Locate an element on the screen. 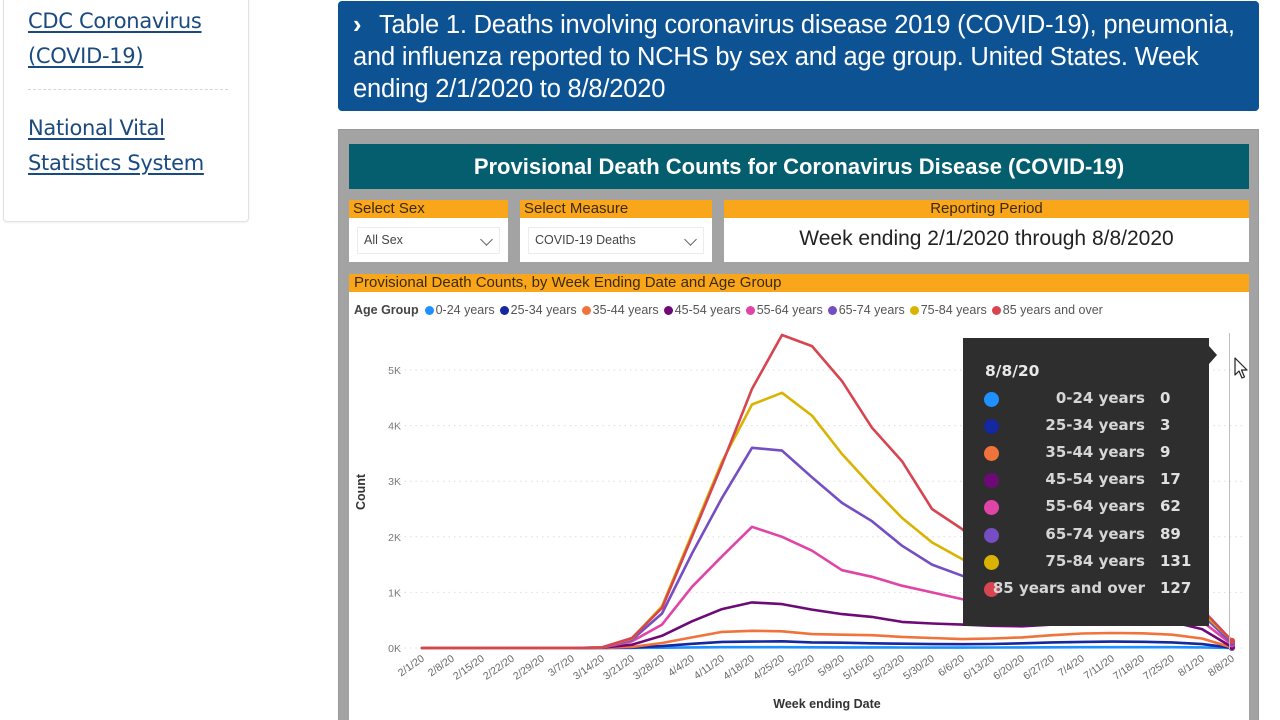 This screenshot has width=1280, height=720. legend-item: 25-34 years is located at coordinates (538, 310).